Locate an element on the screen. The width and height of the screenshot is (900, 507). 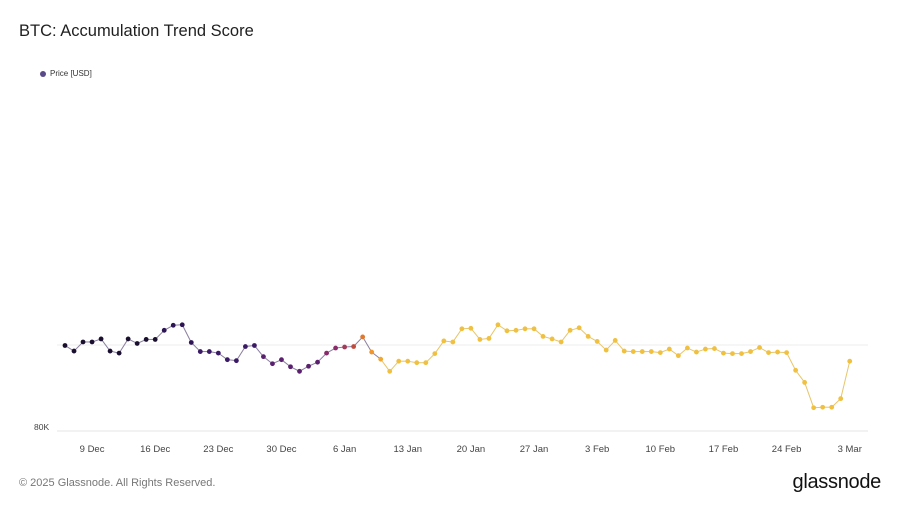
x-tick-label: 13 Jan is located at coordinates (407, 449).